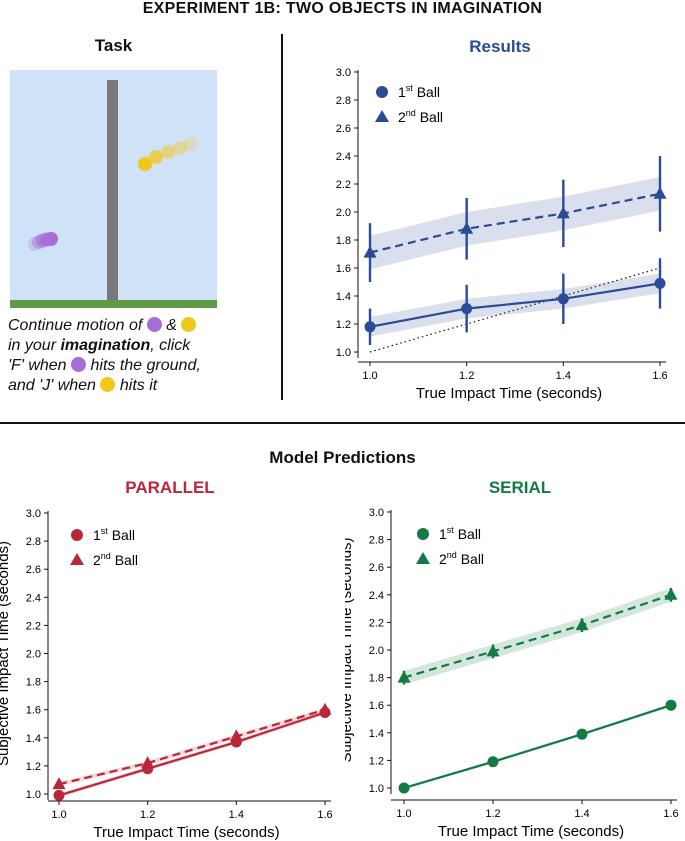  I want to click on serial-title: SERIAL, so click(520, 487).